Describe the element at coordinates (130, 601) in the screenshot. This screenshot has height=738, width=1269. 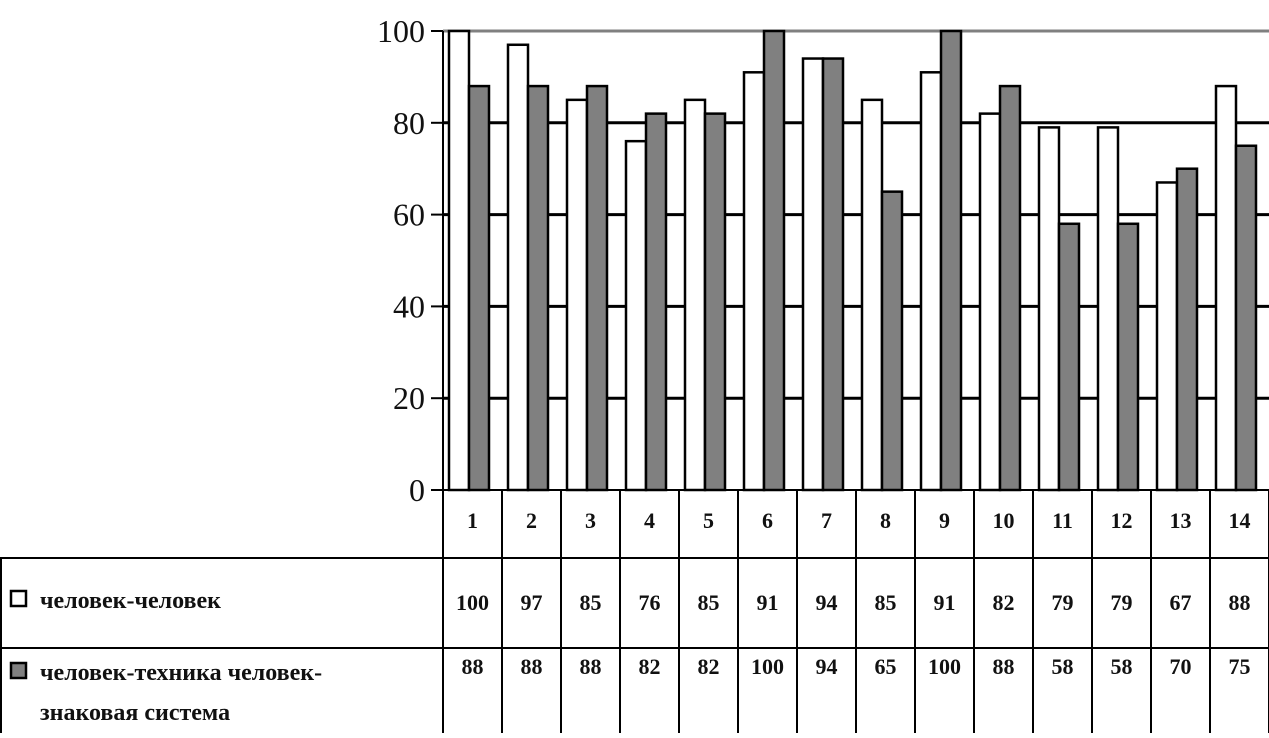
I see `legend-label-series-1: человек-человек` at that location.